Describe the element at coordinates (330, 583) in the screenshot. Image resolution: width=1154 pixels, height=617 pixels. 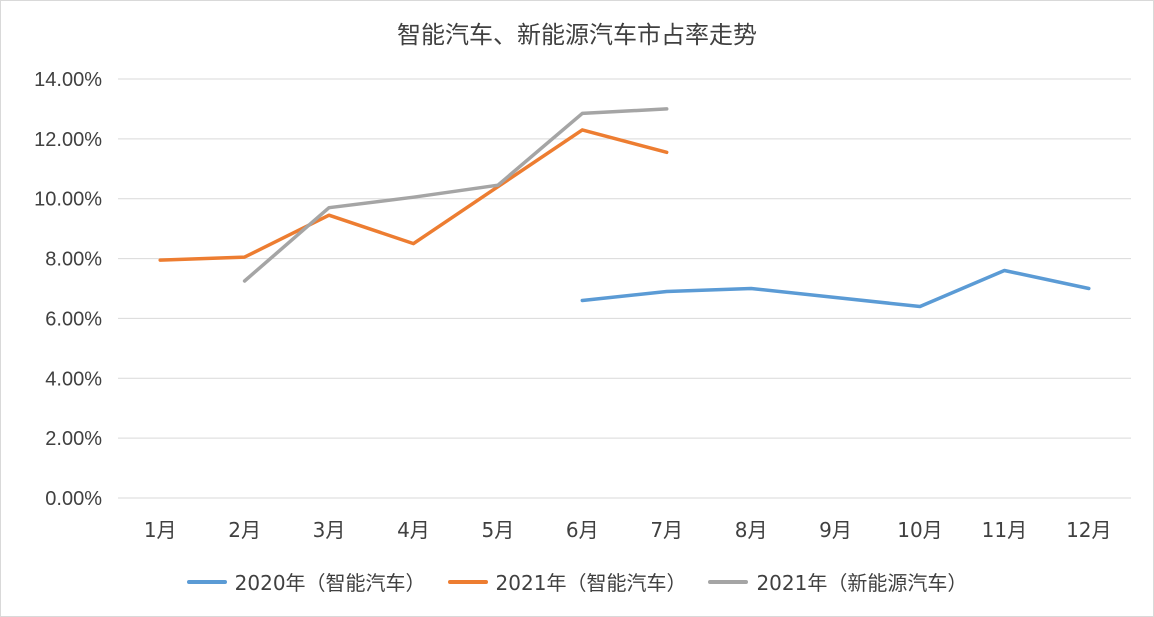
I see `legend-label: 2020年（智能汽车）` at that location.